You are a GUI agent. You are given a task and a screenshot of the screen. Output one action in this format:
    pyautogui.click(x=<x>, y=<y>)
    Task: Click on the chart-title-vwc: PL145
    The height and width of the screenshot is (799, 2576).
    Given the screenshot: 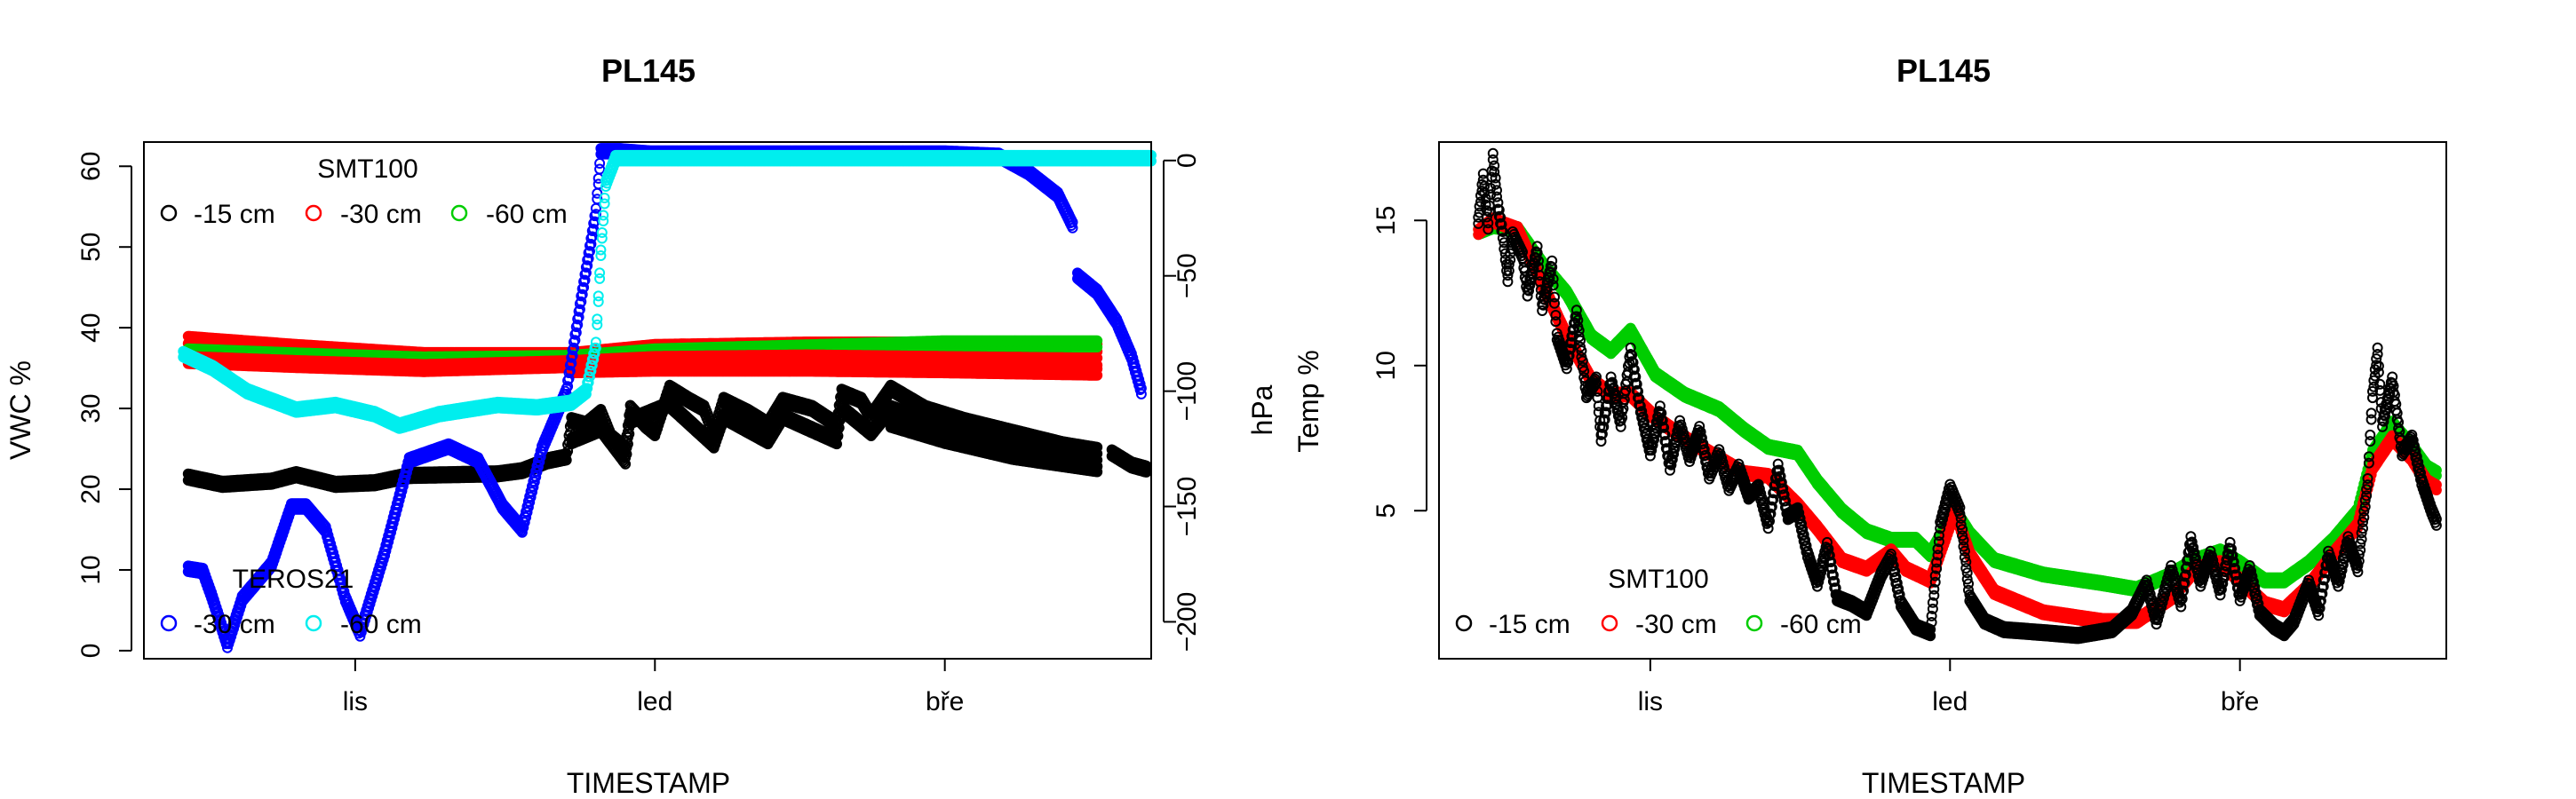 What is the action you would take?
    pyautogui.click(x=648, y=70)
    